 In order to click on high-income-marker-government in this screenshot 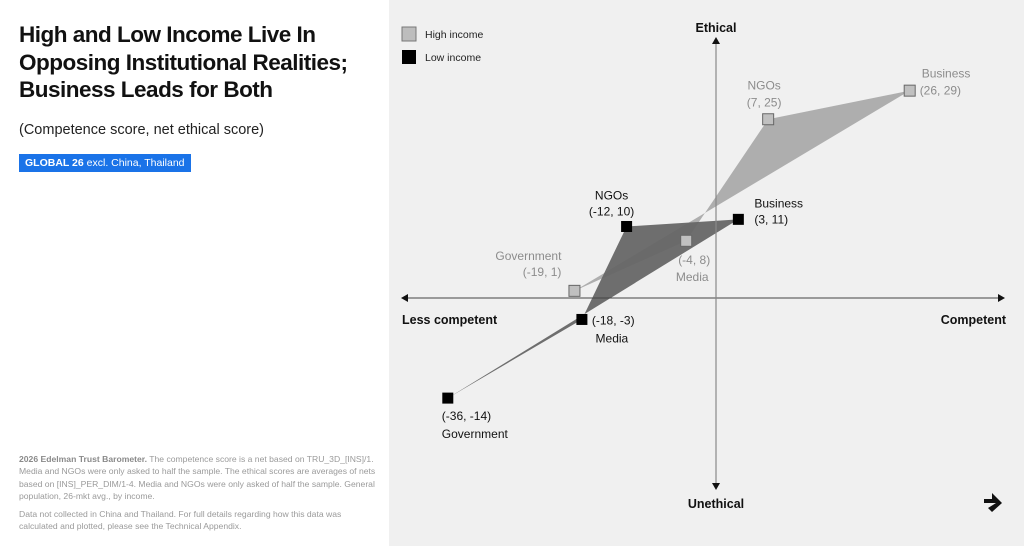, I will do `click(574, 290)`.